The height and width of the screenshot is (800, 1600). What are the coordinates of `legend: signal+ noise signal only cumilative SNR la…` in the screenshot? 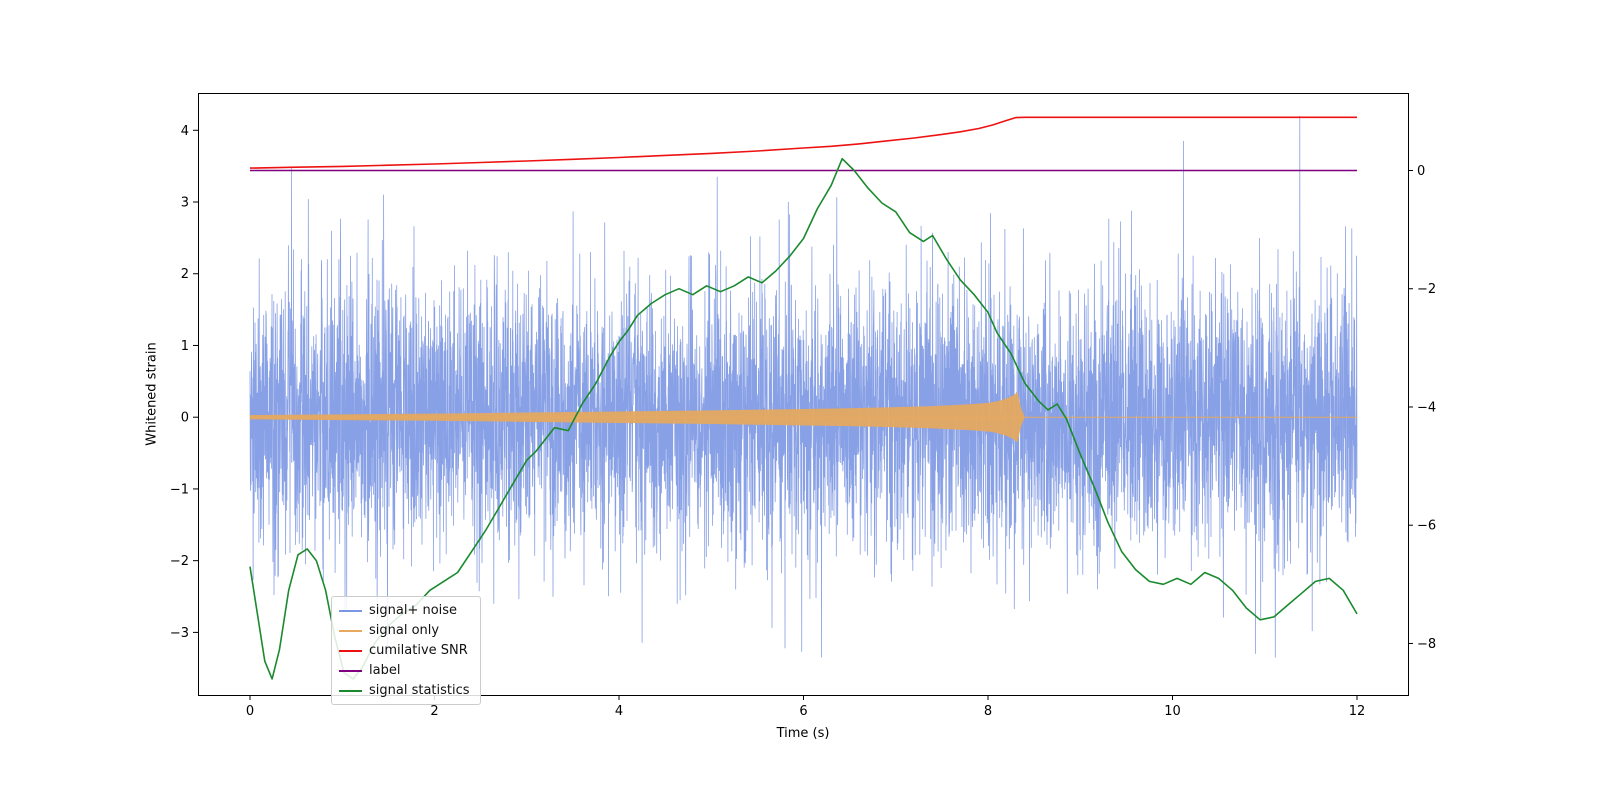 It's located at (406, 650).